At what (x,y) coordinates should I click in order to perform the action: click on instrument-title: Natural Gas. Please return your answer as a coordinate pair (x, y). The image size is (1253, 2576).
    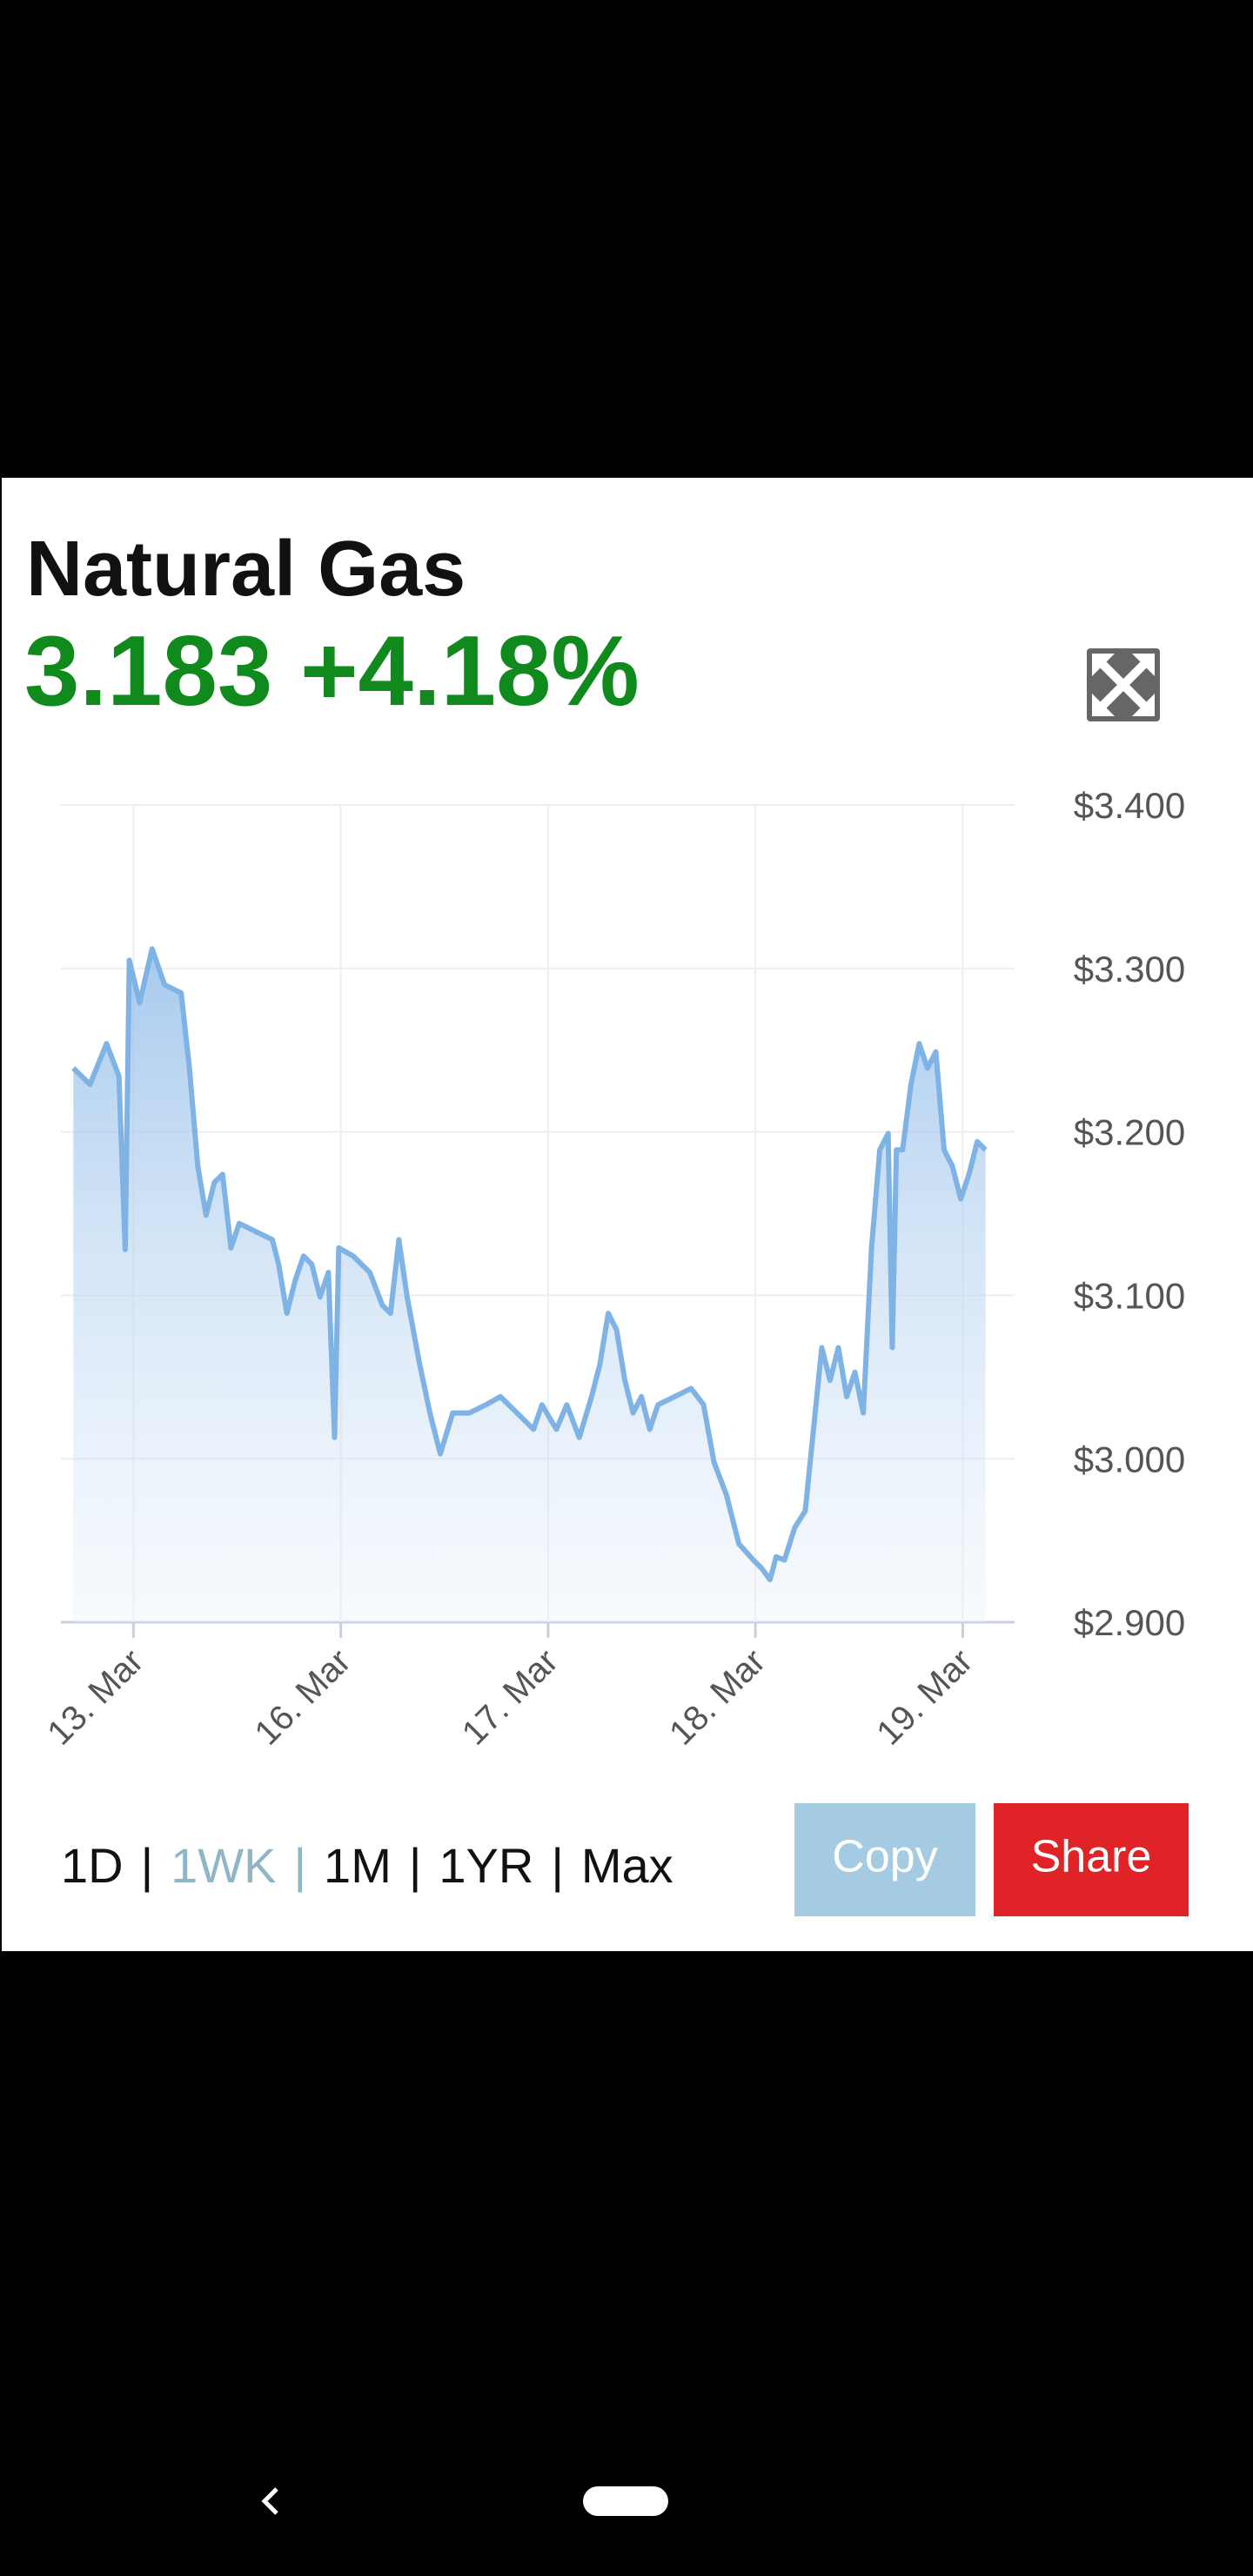
    Looking at the image, I should click on (246, 569).